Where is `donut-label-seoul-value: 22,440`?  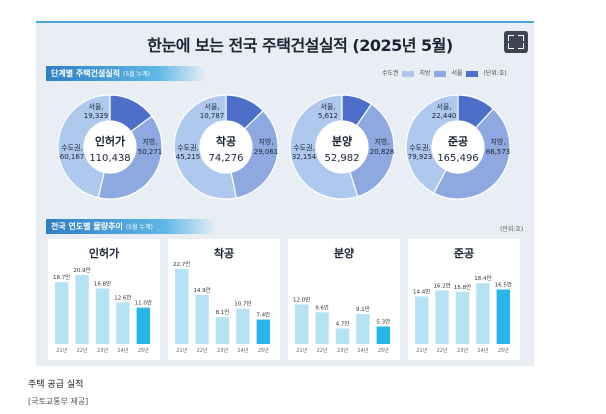 donut-label-seoul-value: 22,440 is located at coordinates (444, 116).